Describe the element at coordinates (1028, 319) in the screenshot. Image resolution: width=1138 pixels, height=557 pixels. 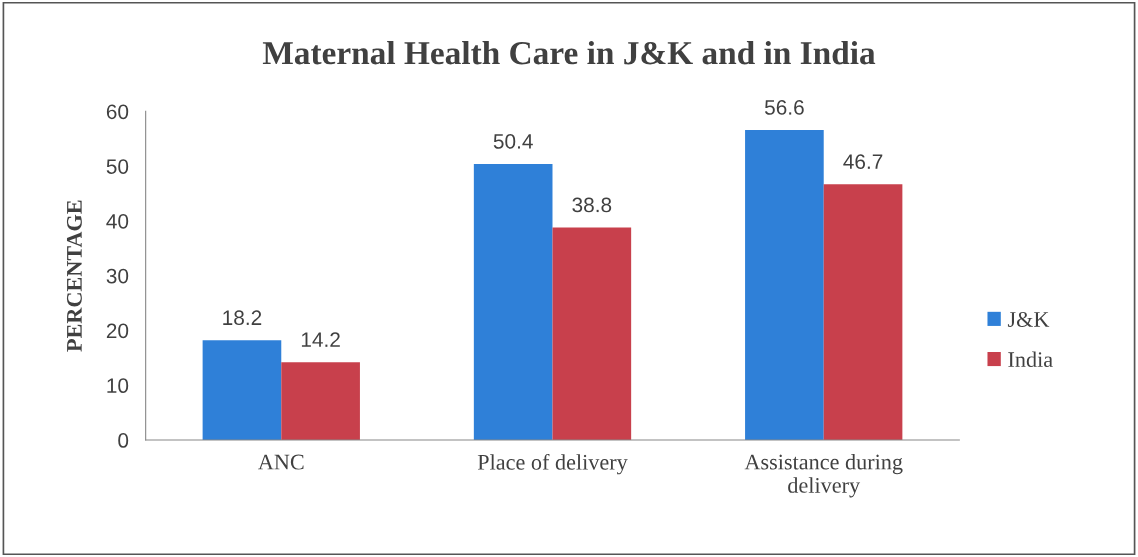
I see `legend-label: J&K` at that location.